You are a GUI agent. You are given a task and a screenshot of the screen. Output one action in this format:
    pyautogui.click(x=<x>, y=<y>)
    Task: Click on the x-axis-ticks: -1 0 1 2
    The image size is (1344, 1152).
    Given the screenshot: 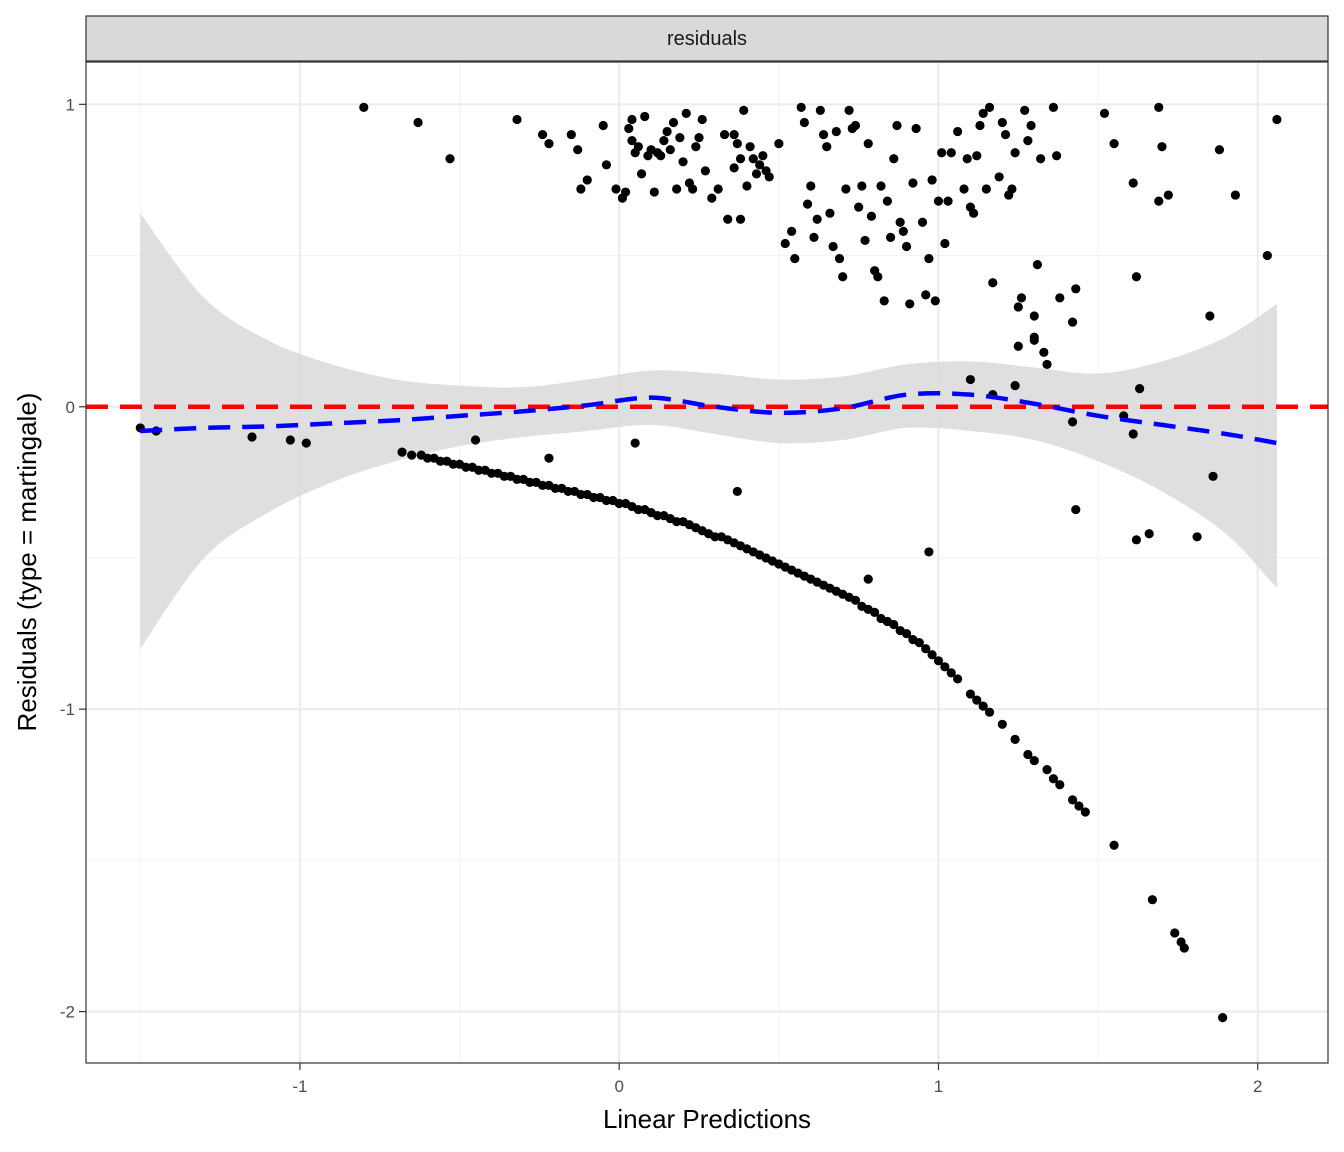 What is the action you would take?
    pyautogui.click(x=777, y=1079)
    